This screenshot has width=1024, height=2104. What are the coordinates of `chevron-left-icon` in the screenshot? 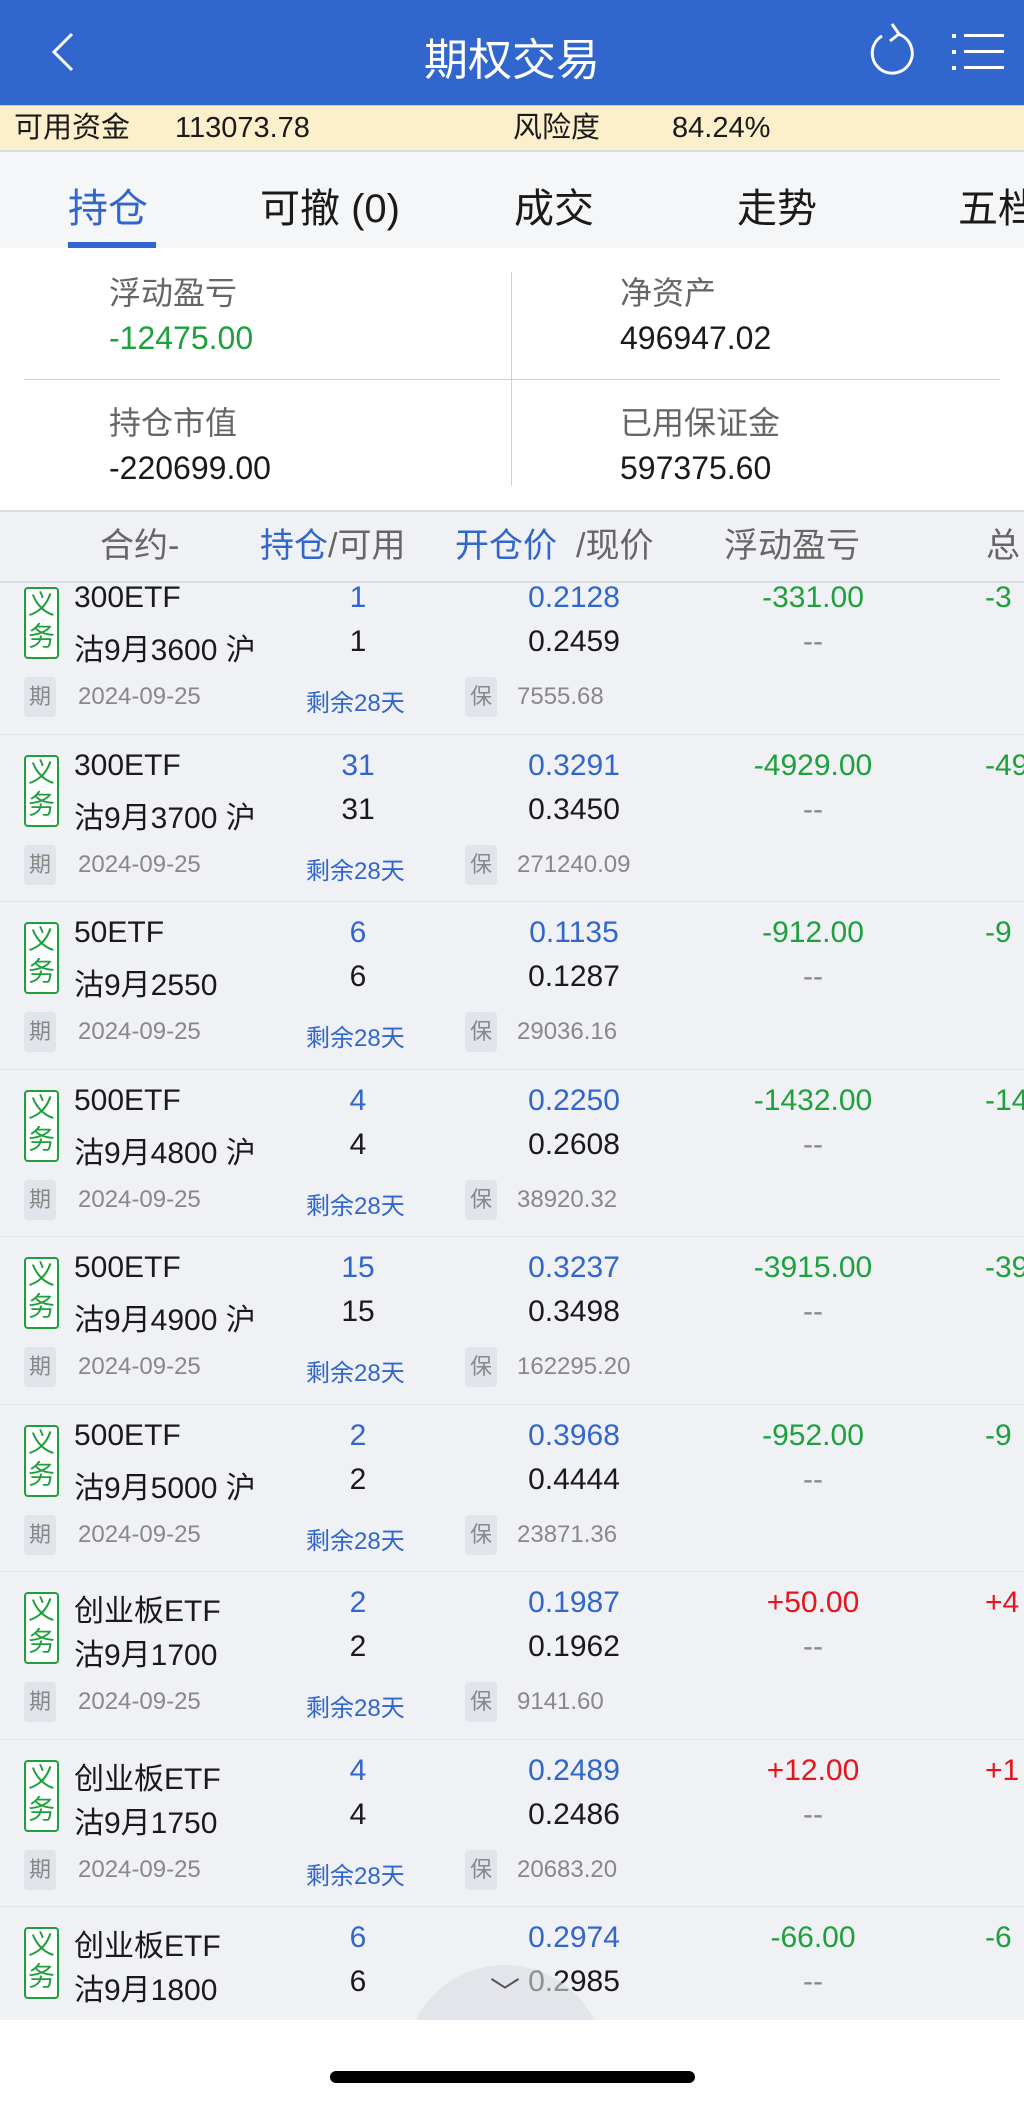 It's located at (64, 52).